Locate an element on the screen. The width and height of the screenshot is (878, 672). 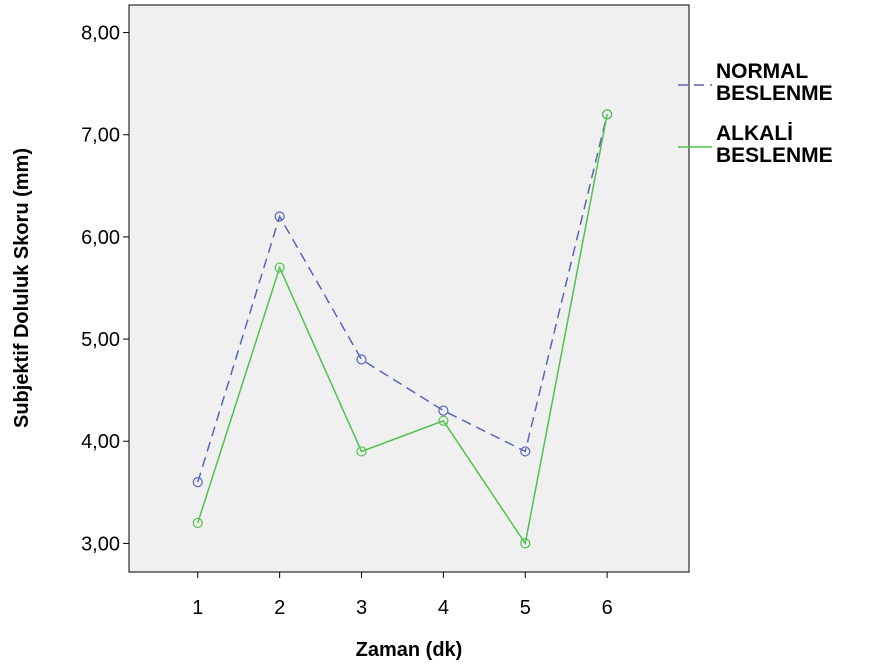
y-tick-label: 4,00 is located at coordinates (100, 442).